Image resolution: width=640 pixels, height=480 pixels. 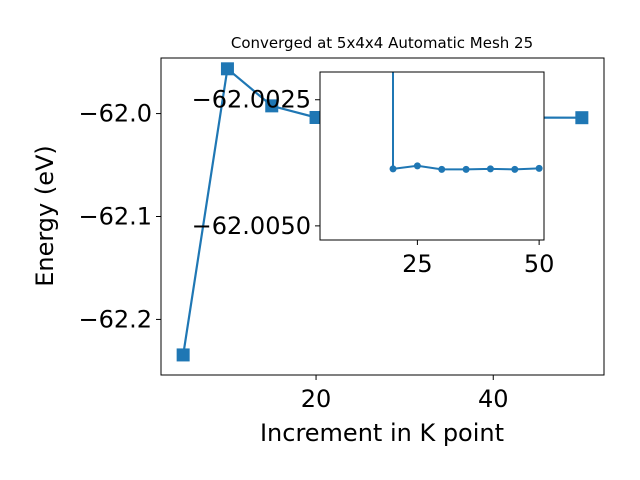 I want to click on inset-markers, so click(x=466, y=167).